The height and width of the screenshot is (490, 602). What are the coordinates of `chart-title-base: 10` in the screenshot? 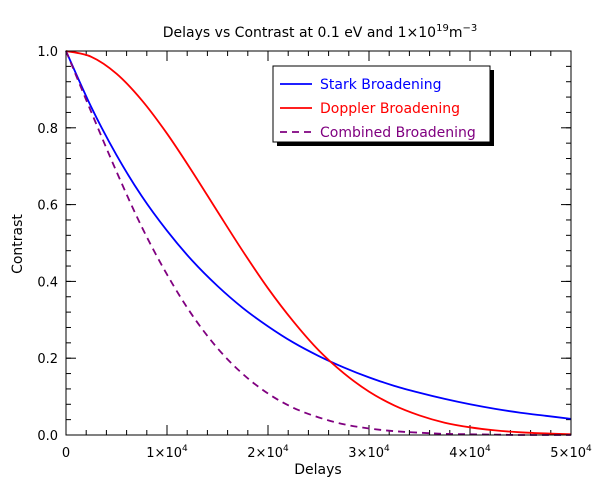 It's located at (427, 33).